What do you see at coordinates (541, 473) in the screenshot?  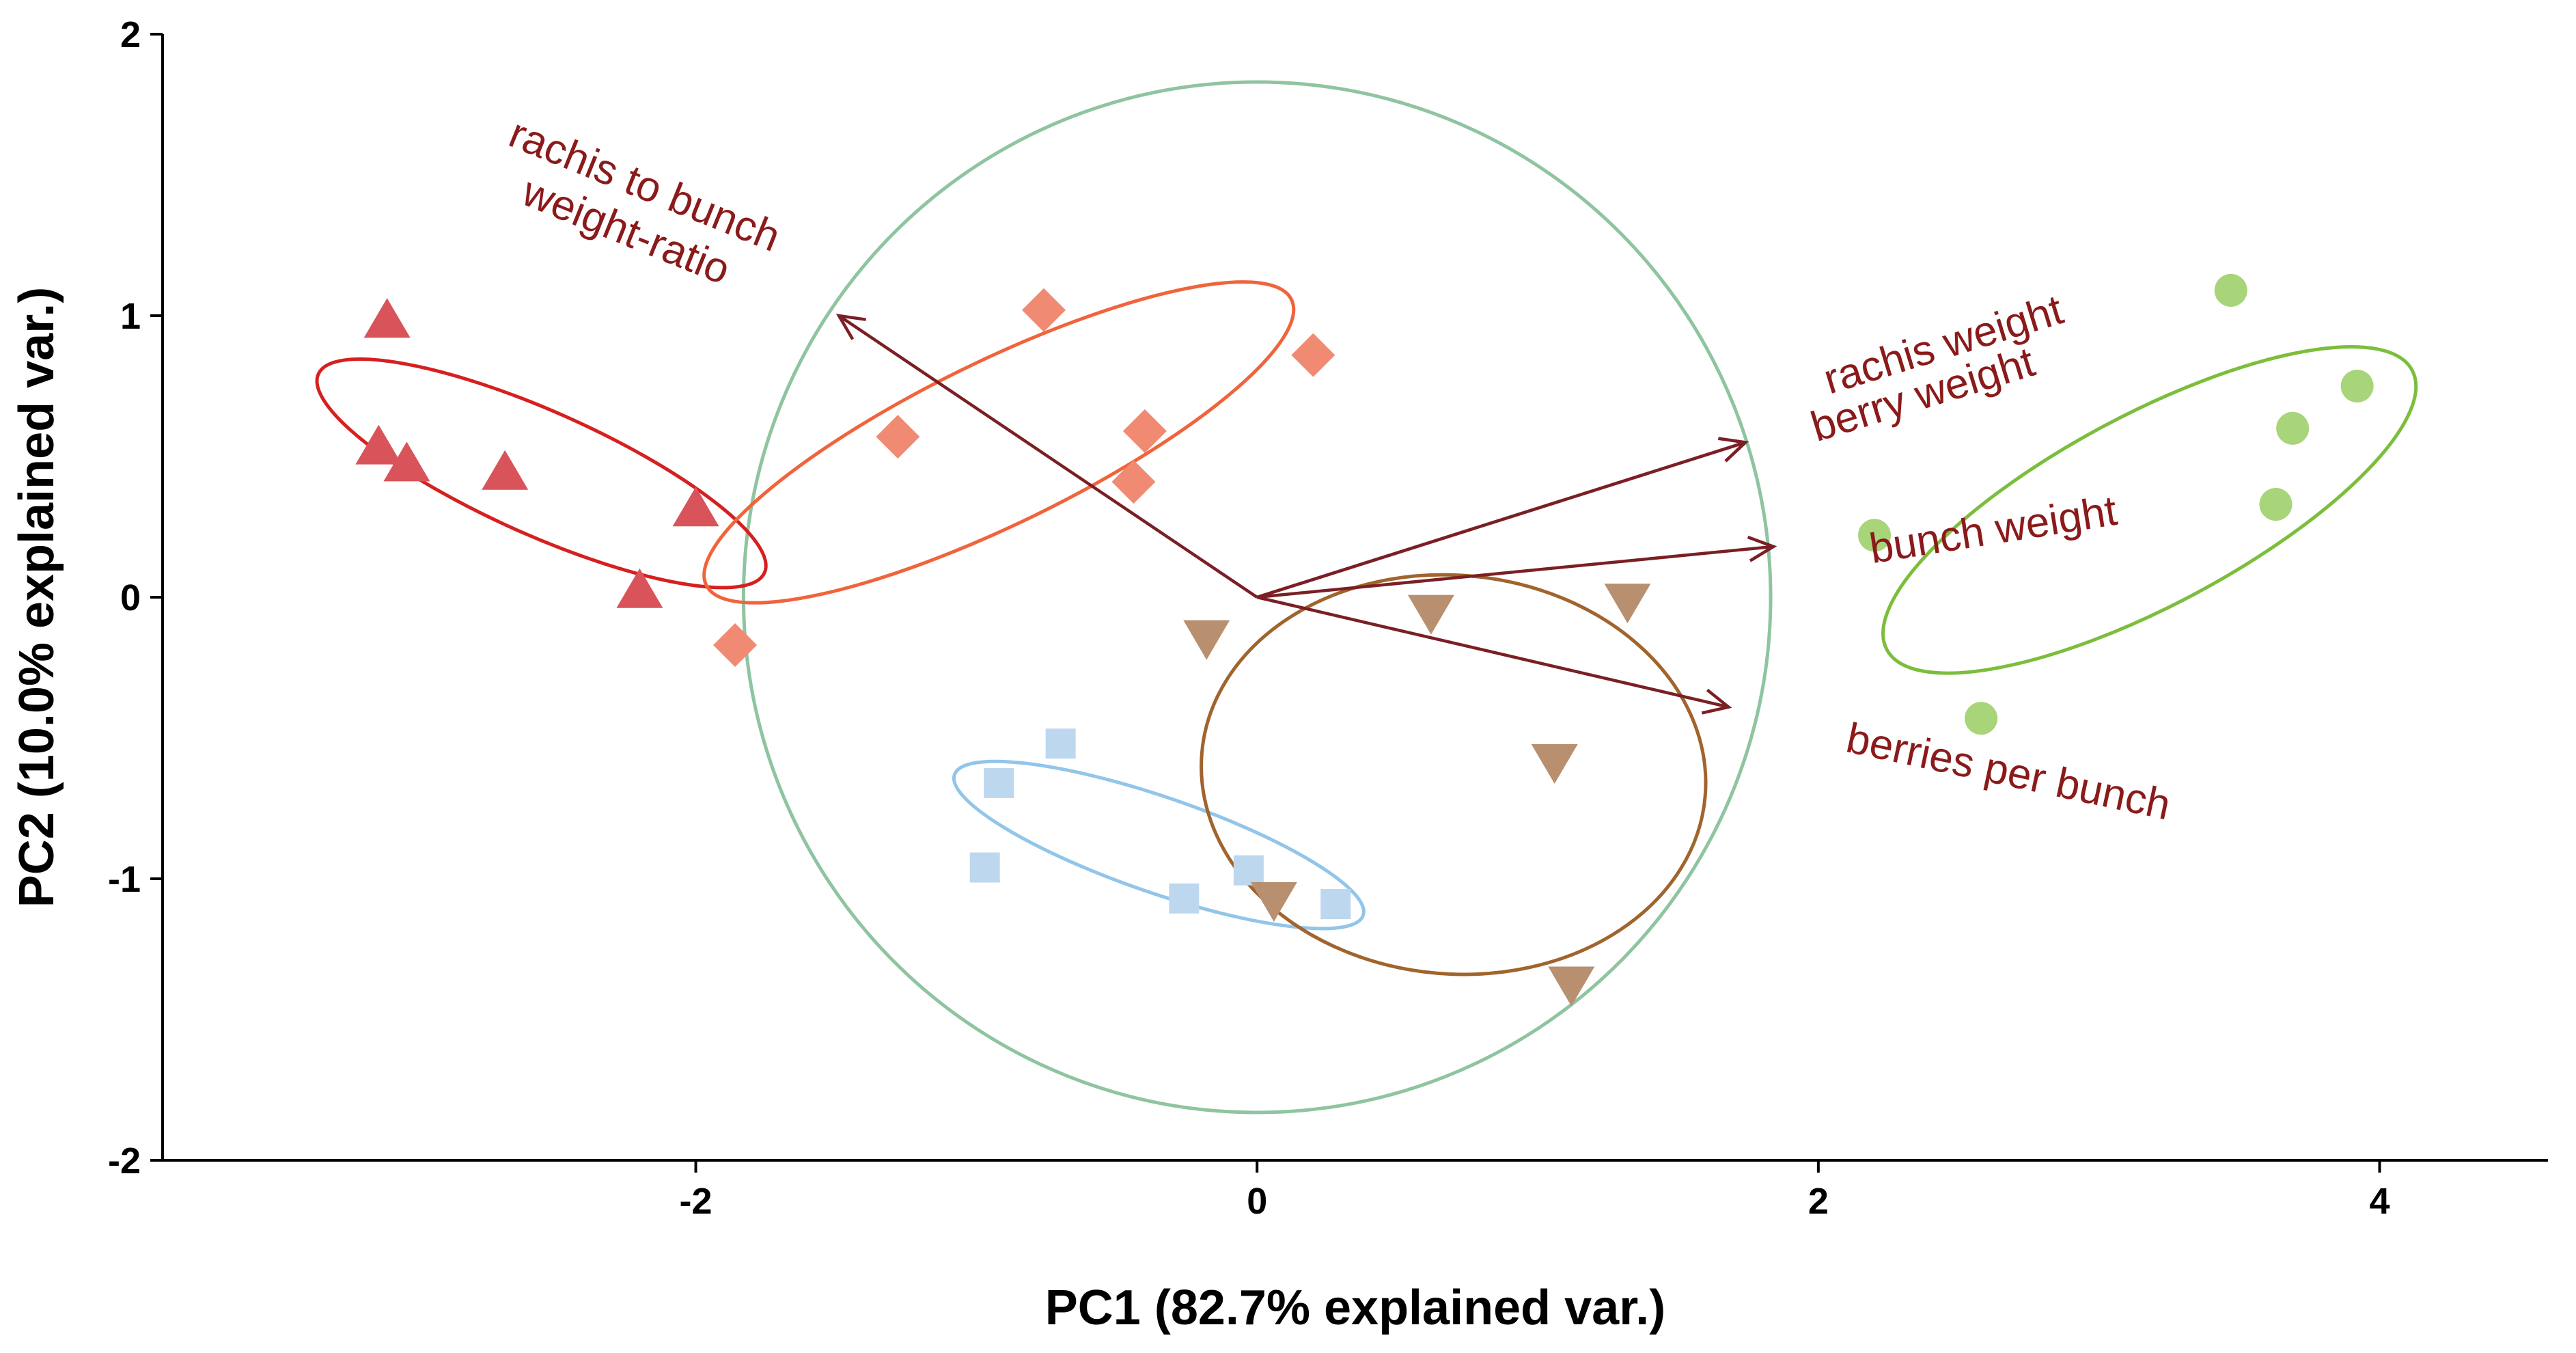 I see `group-triangle-up-ellipse` at bounding box center [541, 473].